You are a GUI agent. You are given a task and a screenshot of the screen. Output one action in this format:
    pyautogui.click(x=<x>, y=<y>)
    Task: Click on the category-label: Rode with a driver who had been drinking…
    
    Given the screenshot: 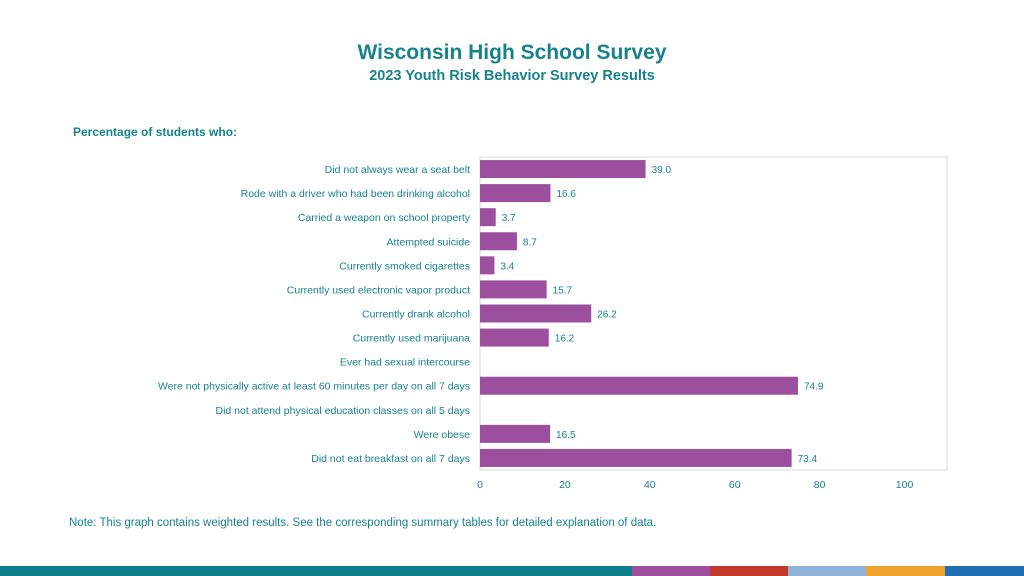 What is the action you would take?
    pyautogui.click(x=355, y=194)
    